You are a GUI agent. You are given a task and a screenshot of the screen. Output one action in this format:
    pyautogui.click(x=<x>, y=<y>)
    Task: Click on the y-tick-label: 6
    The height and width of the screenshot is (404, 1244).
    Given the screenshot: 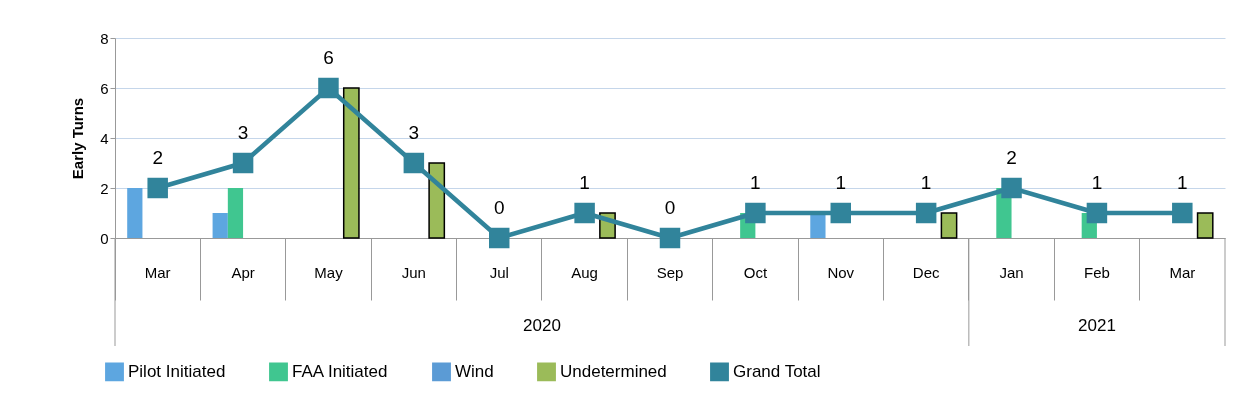 What is the action you would take?
    pyautogui.click(x=104, y=88)
    